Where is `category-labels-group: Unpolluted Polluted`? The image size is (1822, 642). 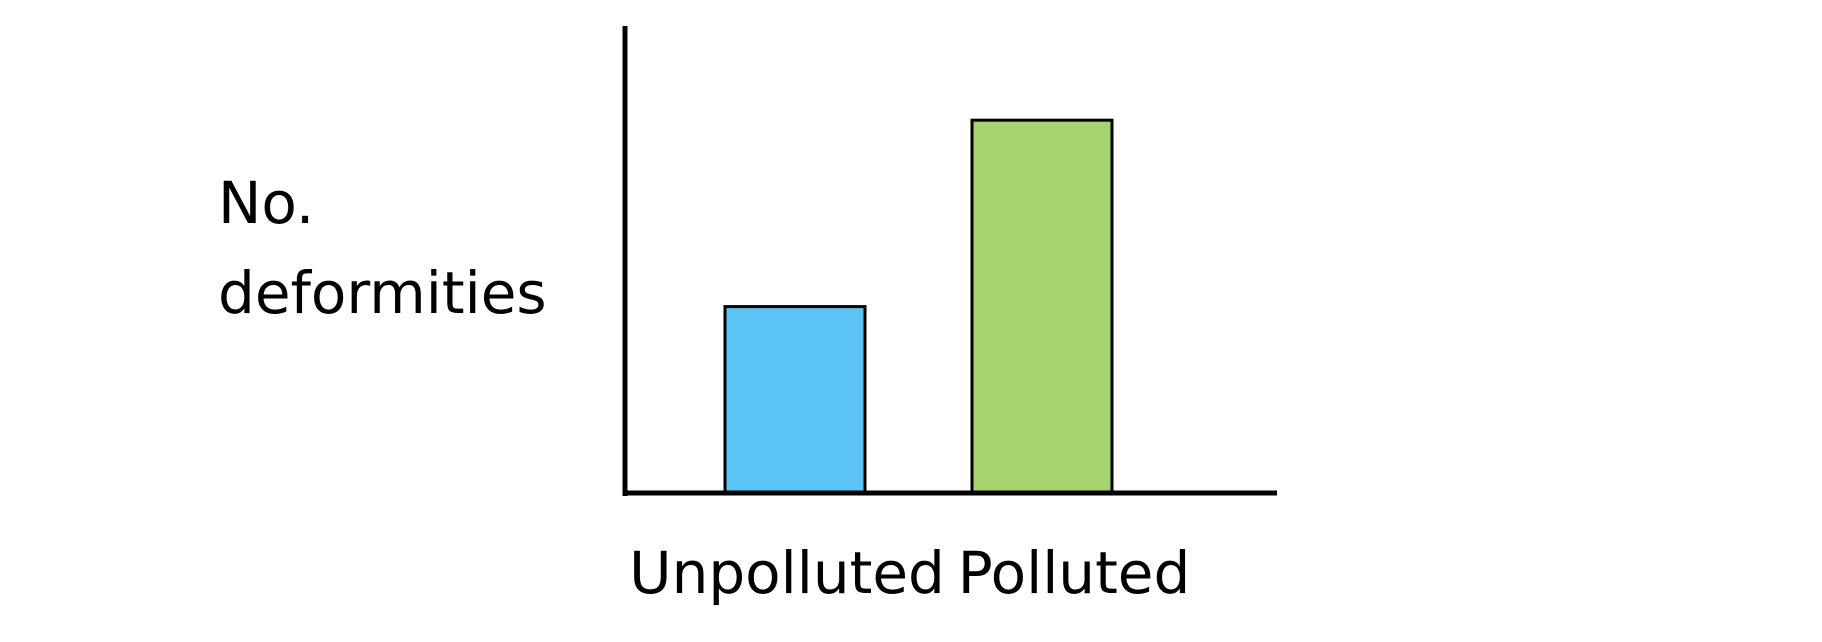 category-labels-group: Unpolluted Polluted is located at coordinates (909, 573).